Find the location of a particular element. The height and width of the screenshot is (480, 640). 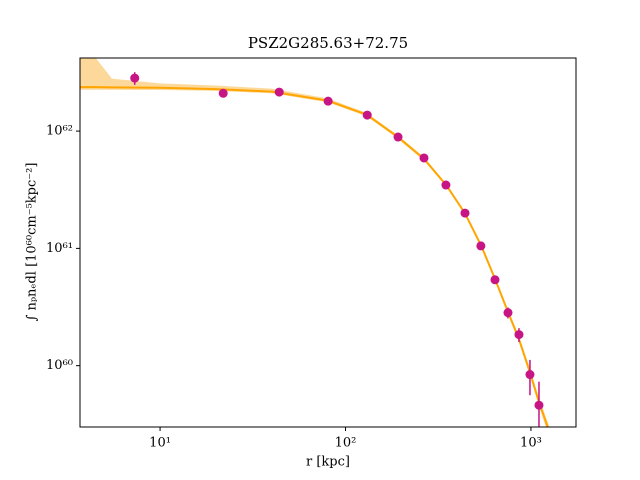

x-tick-label: 10² is located at coordinates (346, 443).